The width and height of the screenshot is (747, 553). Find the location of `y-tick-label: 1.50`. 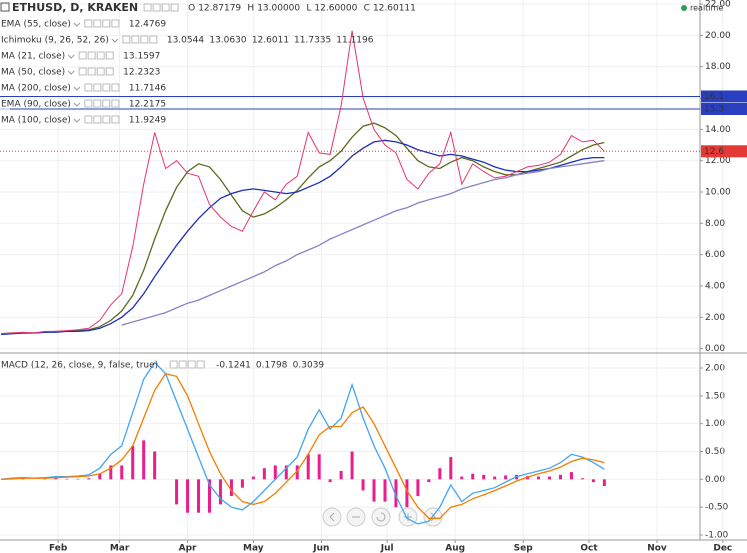

y-tick-label: 1.50 is located at coordinates (715, 396).